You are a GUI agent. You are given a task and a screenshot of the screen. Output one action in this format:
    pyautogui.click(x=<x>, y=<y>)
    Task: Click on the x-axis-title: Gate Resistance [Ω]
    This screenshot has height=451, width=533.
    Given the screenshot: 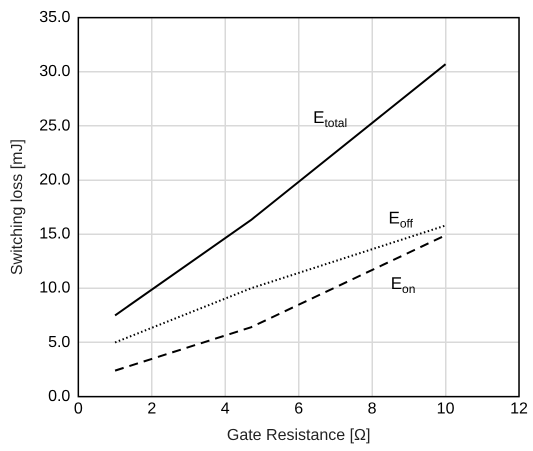 What is the action you would take?
    pyautogui.click(x=298, y=435)
    